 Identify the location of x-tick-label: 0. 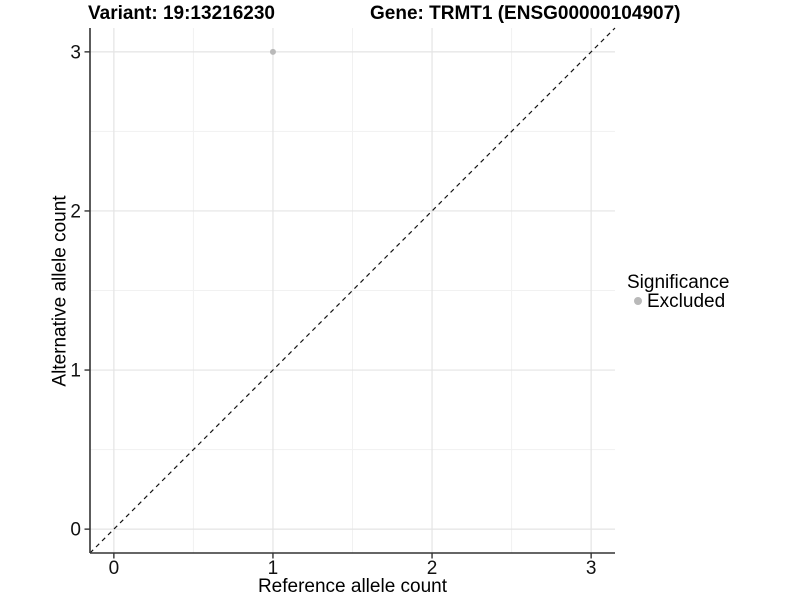
(114, 568).